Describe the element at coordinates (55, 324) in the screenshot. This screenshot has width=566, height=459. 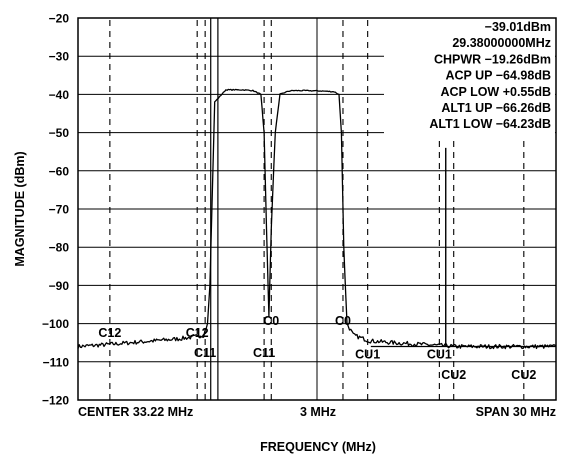
I see `y-tick-label: −100` at that location.